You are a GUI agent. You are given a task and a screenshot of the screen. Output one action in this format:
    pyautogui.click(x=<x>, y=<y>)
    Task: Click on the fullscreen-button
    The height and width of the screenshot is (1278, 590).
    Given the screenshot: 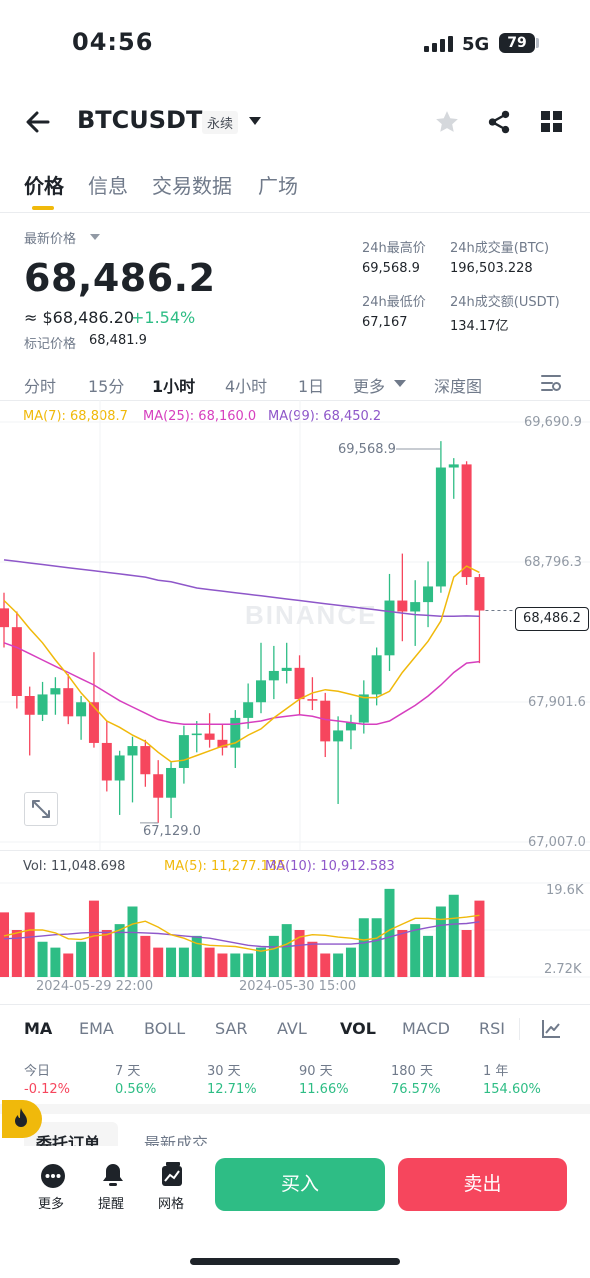 What is the action you would take?
    pyautogui.click(x=41, y=809)
    